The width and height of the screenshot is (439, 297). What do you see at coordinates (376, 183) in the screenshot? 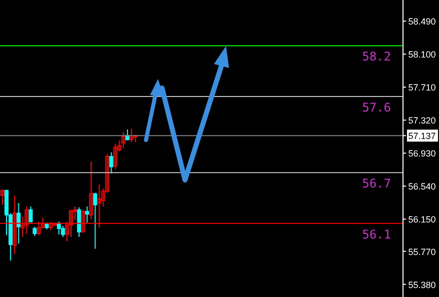
I see `ref-line-label: 56.7` at bounding box center [376, 183].